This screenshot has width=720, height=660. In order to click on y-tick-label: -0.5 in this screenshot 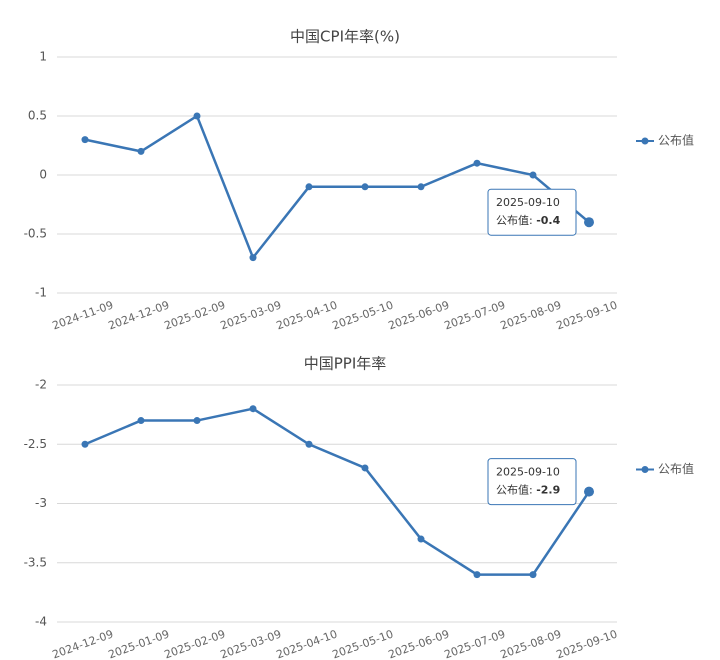, I will do `click(35, 234)`.